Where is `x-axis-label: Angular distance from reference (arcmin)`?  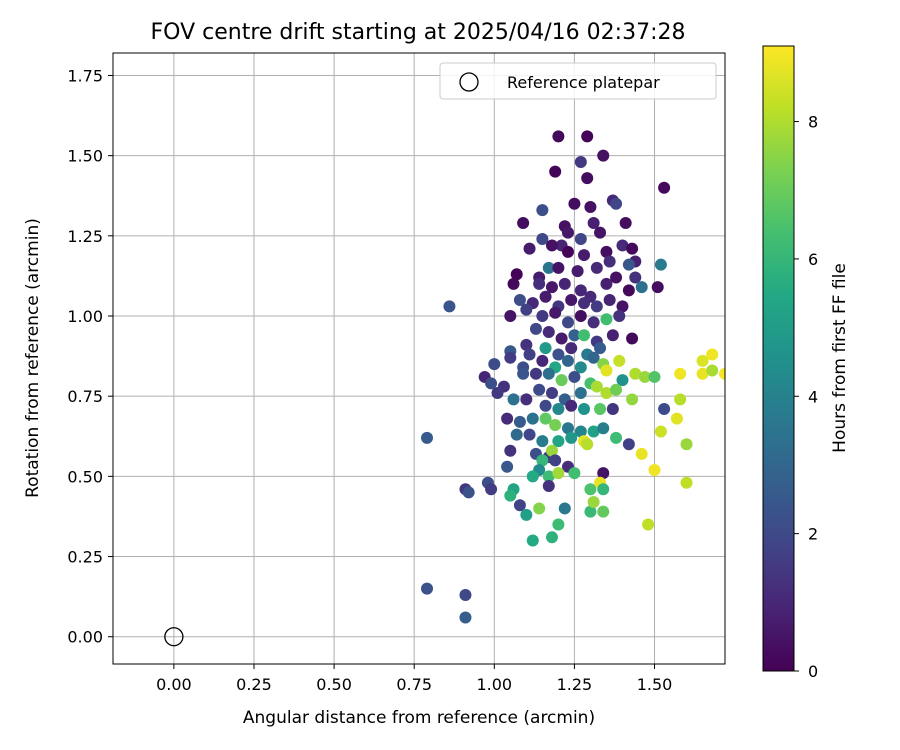
x-axis-label: Angular distance from reference (arcmin) is located at coordinates (419, 718).